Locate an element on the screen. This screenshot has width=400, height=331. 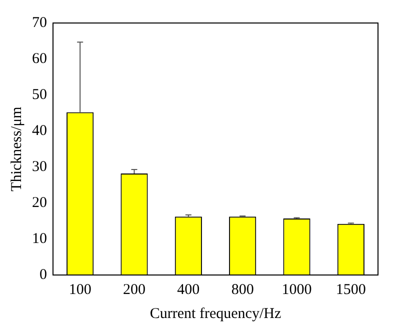
x-tick-label: 100 is located at coordinates (80, 290).